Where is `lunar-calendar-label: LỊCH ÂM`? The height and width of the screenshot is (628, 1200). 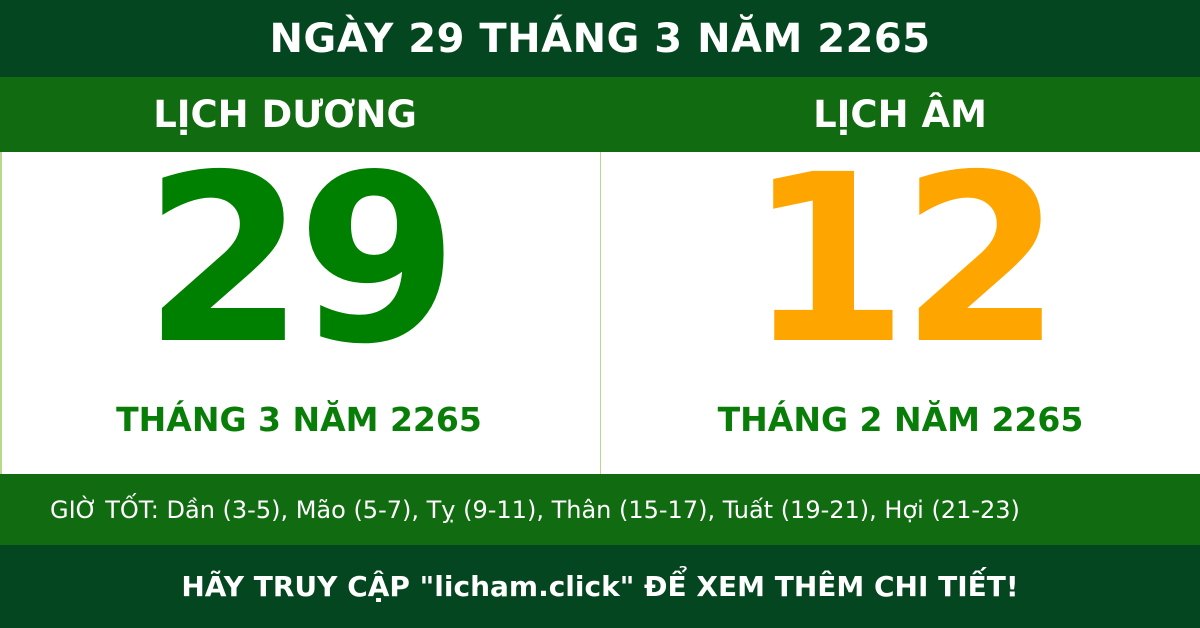 lunar-calendar-label: LỊCH ÂM is located at coordinates (900, 114).